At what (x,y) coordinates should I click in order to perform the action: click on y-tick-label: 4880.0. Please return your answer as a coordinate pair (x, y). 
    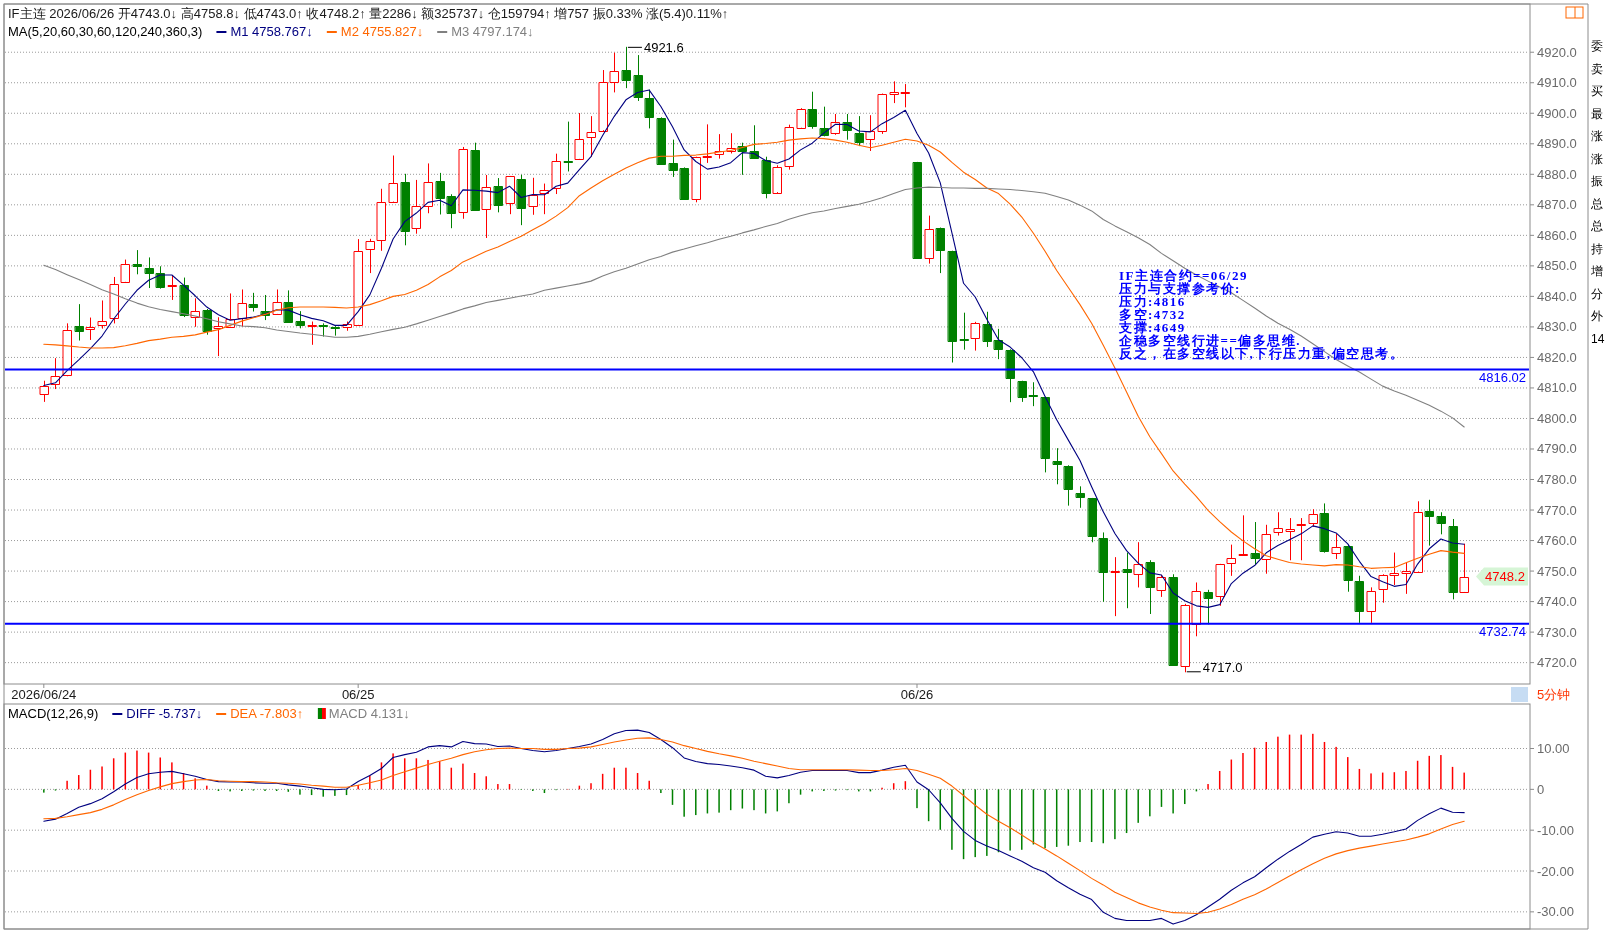
    Looking at the image, I should click on (1557, 174).